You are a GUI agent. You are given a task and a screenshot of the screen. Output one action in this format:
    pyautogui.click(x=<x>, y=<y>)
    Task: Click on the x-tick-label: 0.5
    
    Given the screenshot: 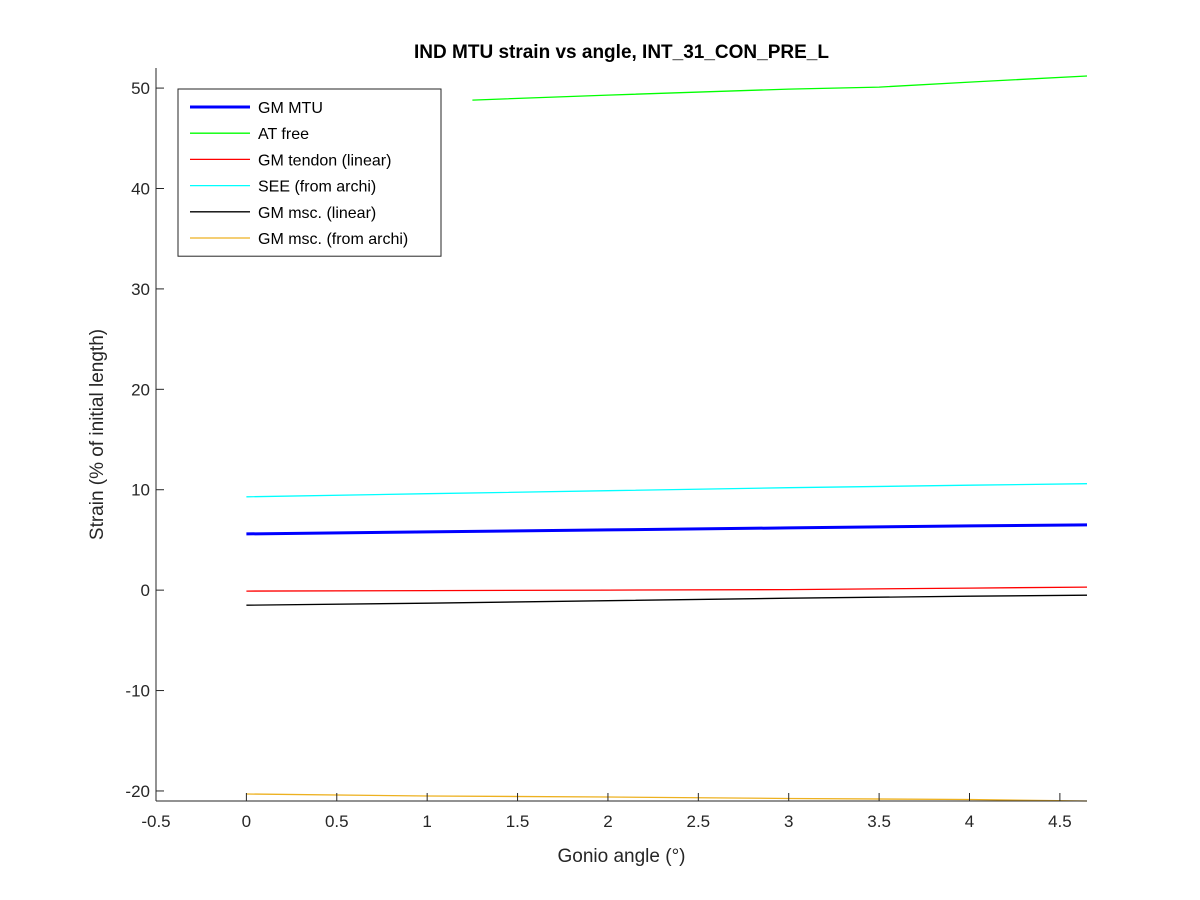 What is the action you would take?
    pyautogui.click(x=337, y=821)
    